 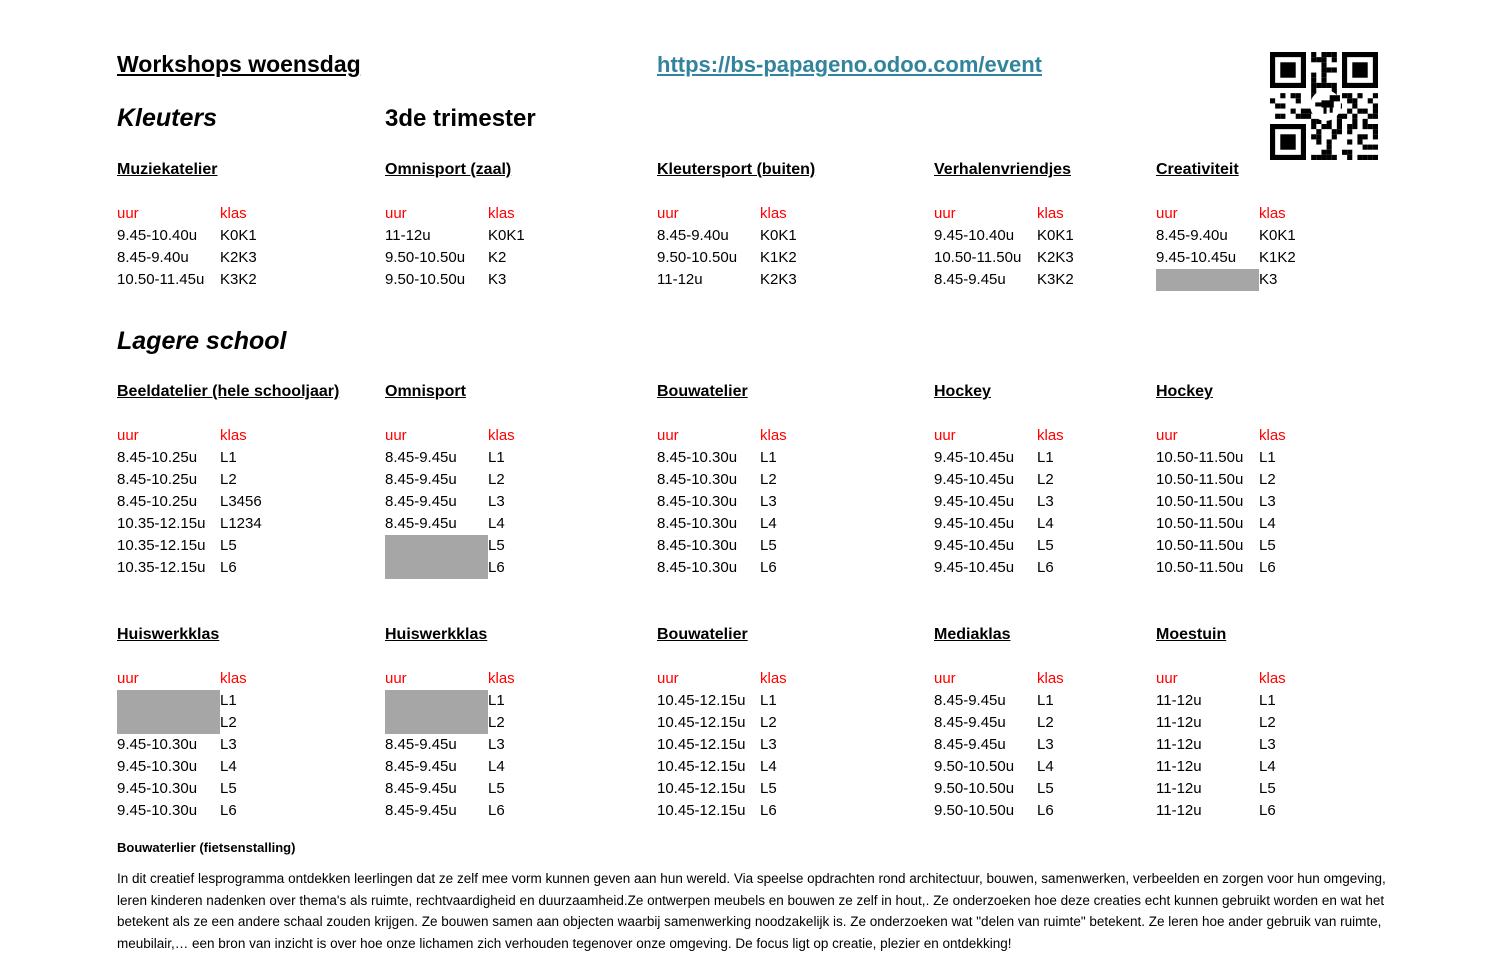 I want to click on schedule-row: 9.45-10.45u L2, so click(x=999, y=480).